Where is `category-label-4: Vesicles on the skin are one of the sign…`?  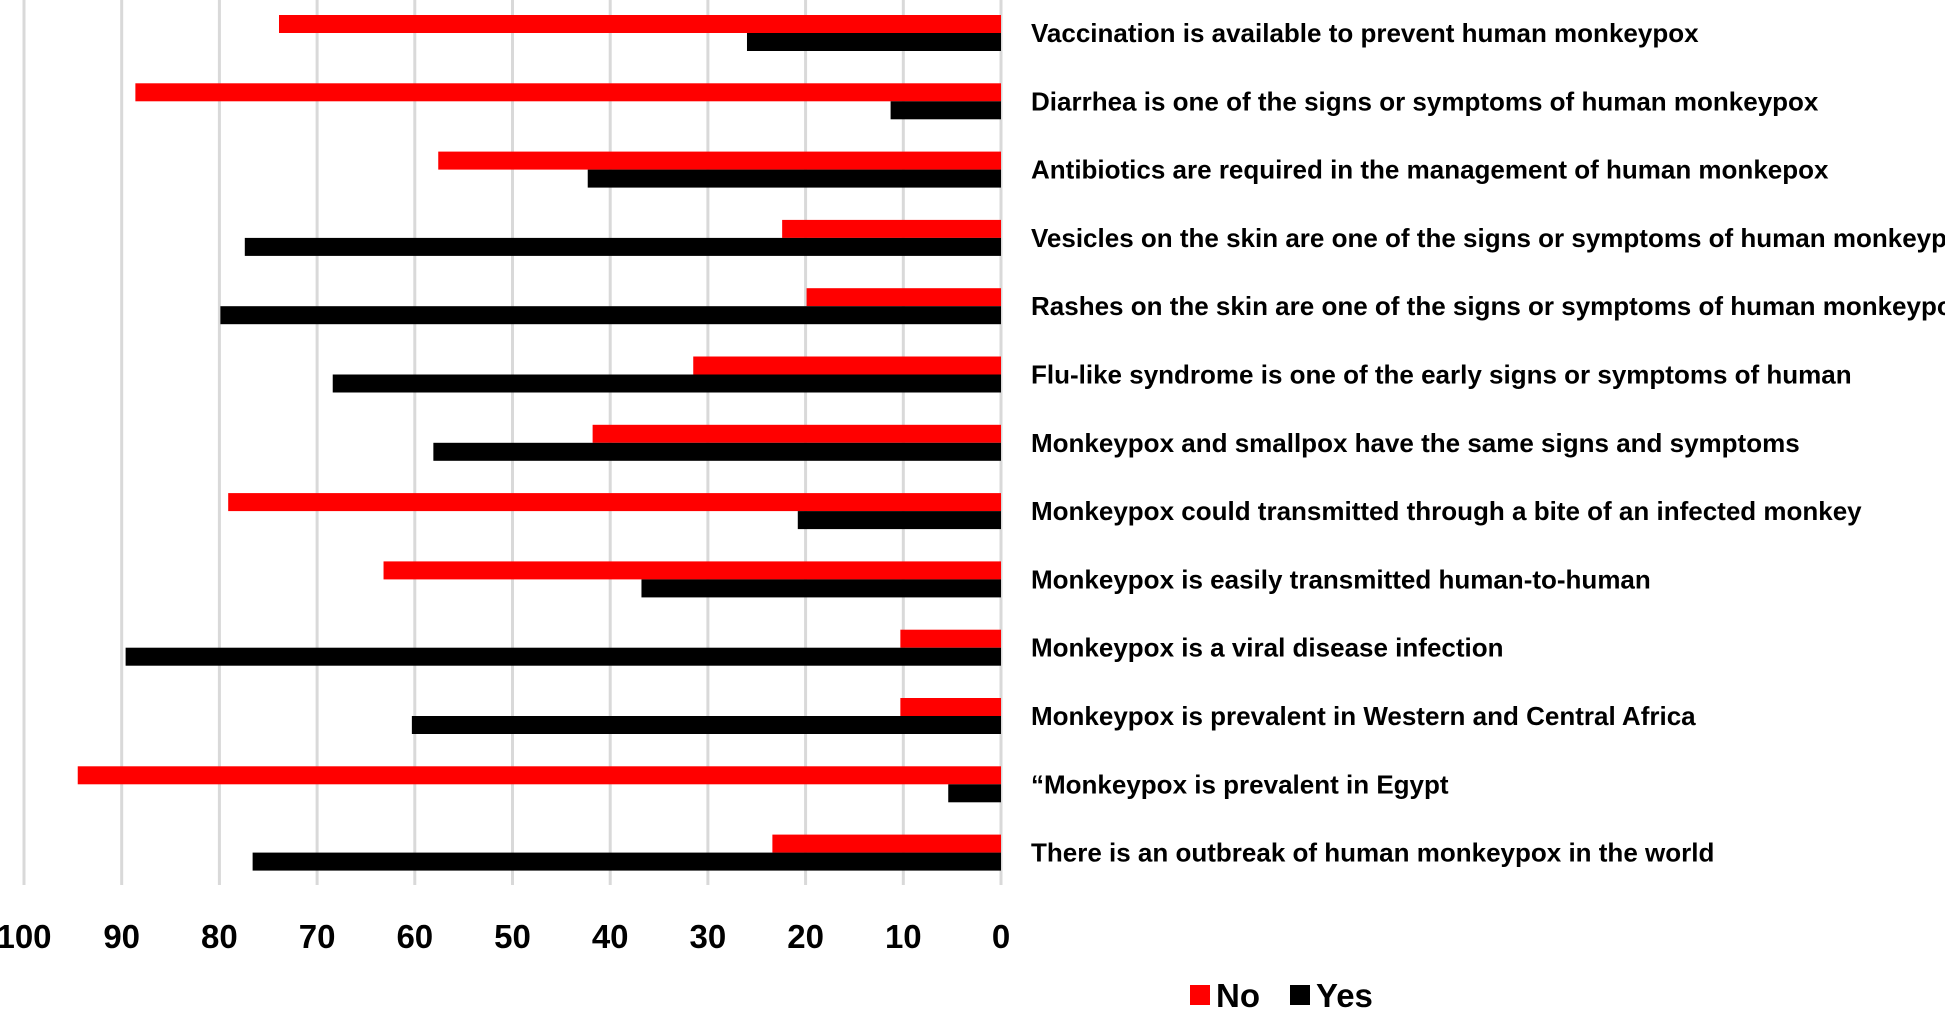 category-label-4: Vesicles on the skin are one of the sign… is located at coordinates (1488, 238).